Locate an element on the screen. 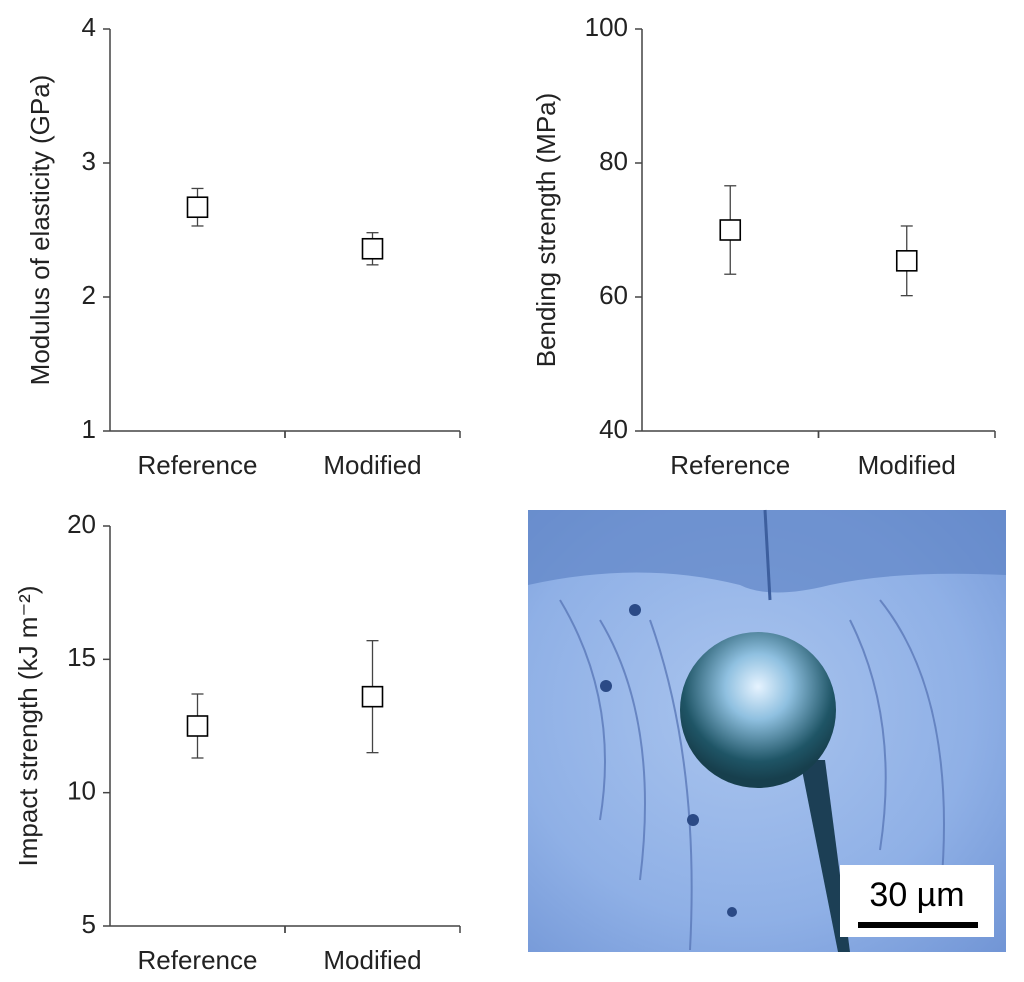 The height and width of the screenshot is (982, 1024). scale-label: 30 µm is located at coordinates (916, 895).